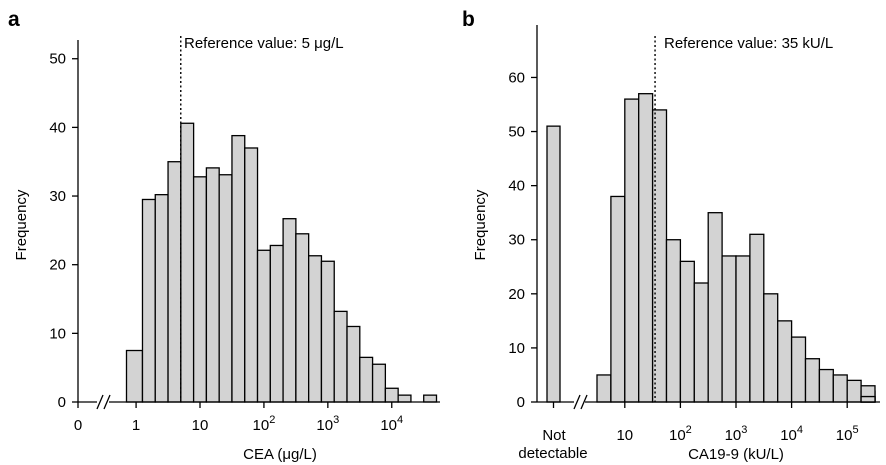  Describe the element at coordinates (78, 425) in the screenshot. I see `x-tick-label: 0` at that location.